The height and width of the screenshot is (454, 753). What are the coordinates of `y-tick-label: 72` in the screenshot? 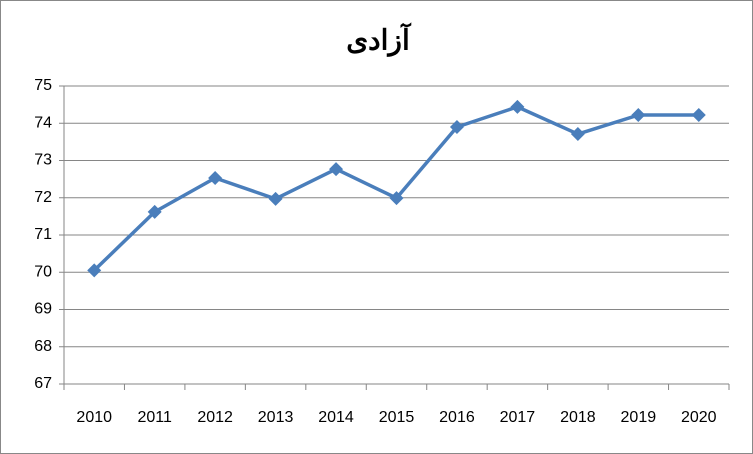 It's located at (43, 197).